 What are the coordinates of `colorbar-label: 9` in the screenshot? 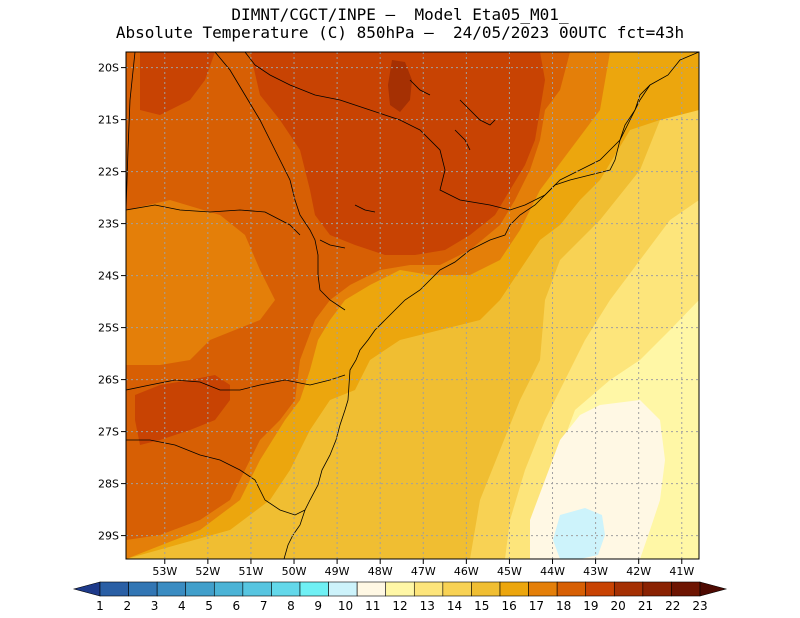 It's located at (318, 606).